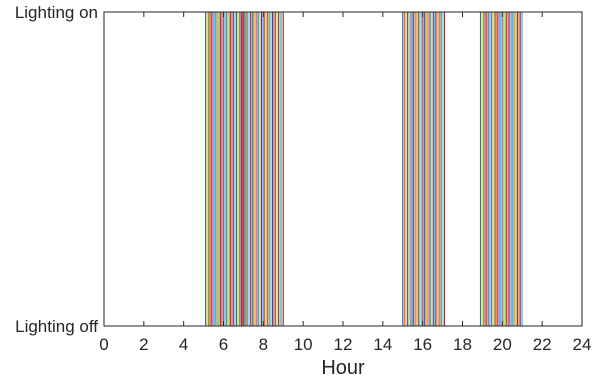  What do you see at coordinates (56, 12) in the screenshot?
I see `y-tick-label-lighting-on: Lighting on` at bounding box center [56, 12].